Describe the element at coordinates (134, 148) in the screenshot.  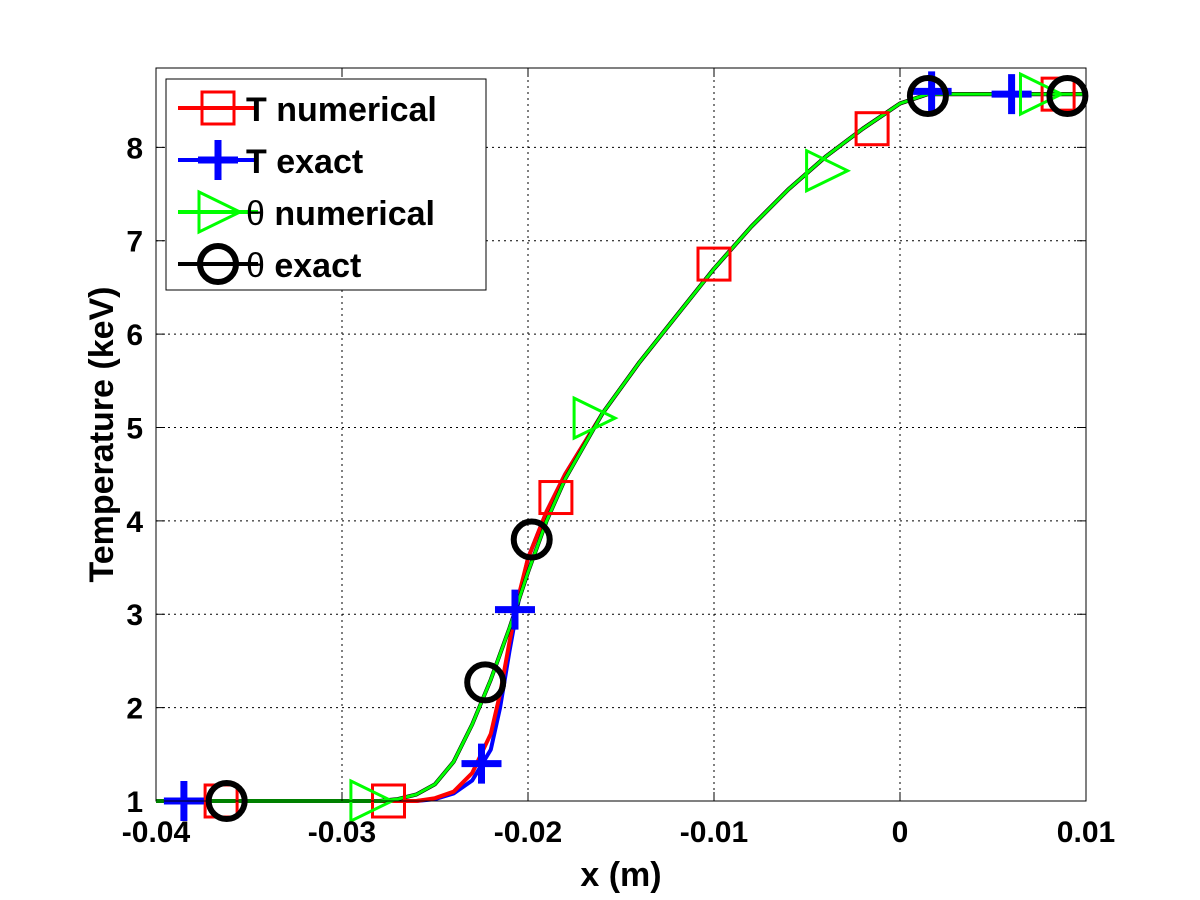
I see `y-tick-label: 8` at that location.